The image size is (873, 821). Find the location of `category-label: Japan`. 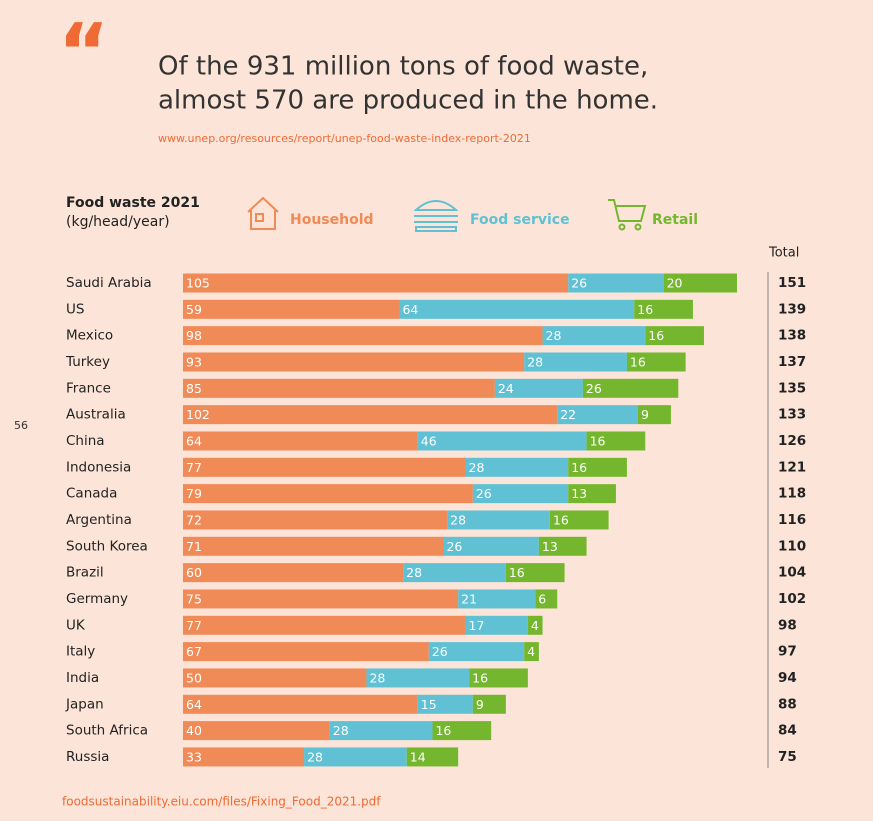

category-label: Japan is located at coordinates (84, 704).